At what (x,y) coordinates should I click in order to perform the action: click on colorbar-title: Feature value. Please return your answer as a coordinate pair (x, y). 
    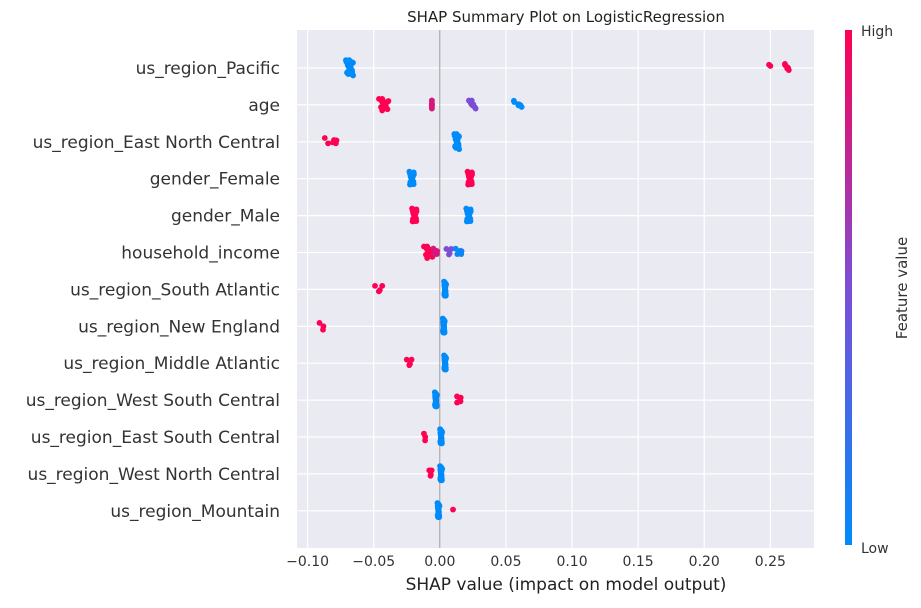
    Looking at the image, I should click on (902, 288).